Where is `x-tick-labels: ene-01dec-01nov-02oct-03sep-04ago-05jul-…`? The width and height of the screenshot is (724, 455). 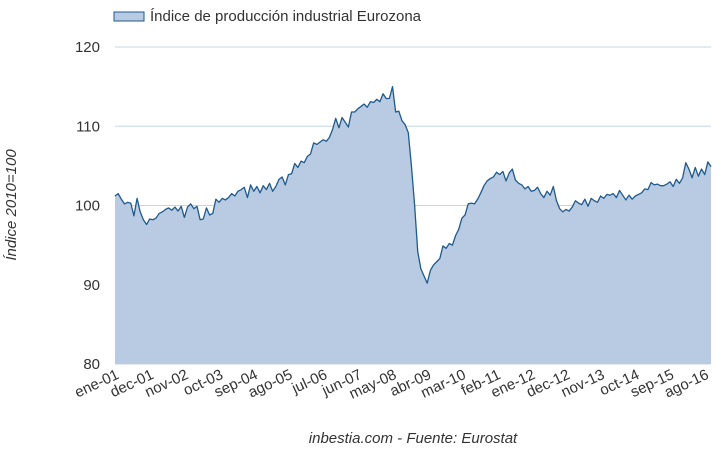
x-tick-labels: ene-01dec-01nov-02oct-03sep-04ago-05jul-… is located at coordinates (391, 384).